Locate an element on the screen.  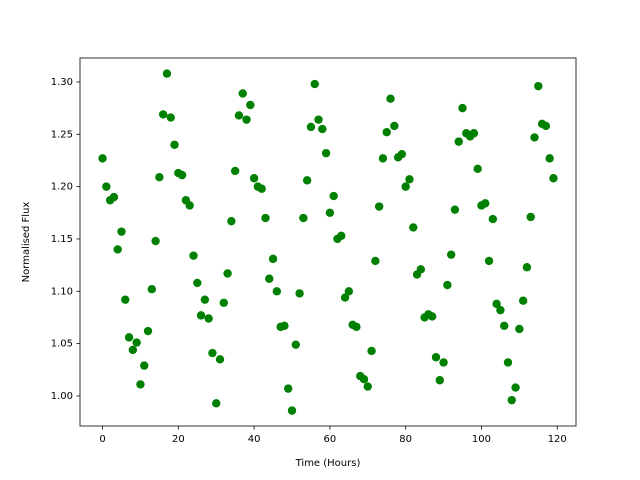
y-tick-label: 1.20 is located at coordinates (62, 187).